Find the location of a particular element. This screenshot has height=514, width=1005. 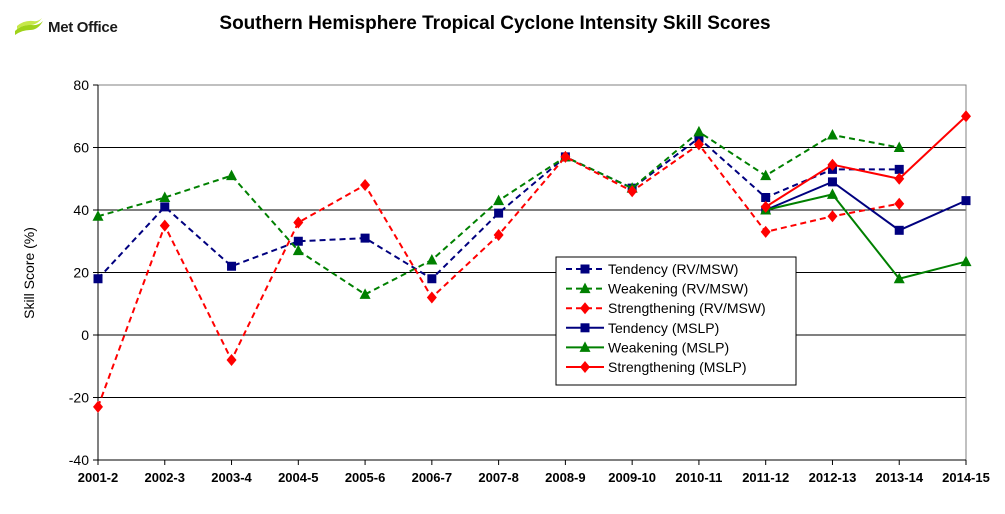

x-tick-label: 2002-3 is located at coordinates (165, 477).